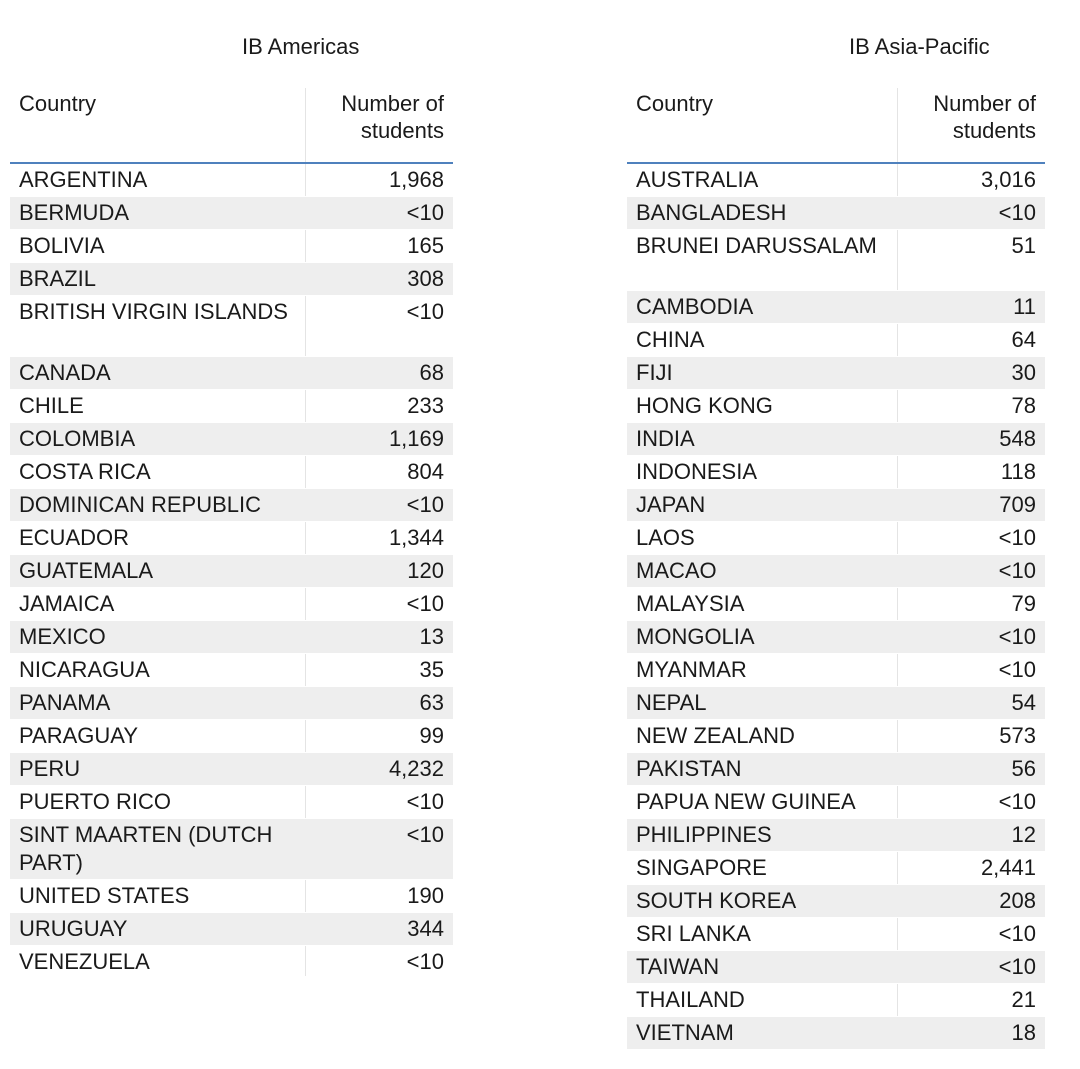 Image resolution: width=1080 pixels, height=1069 pixels. What do you see at coordinates (379, 670) in the screenshot?
I see `students-cell: 35` at bounding box center [379, 670].